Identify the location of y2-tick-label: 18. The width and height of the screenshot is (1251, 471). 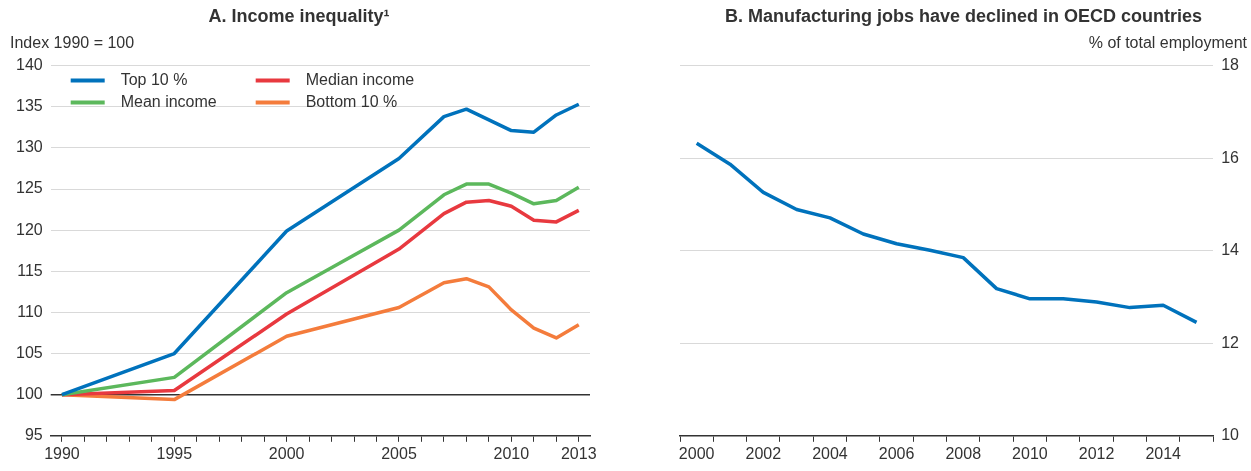
(1230, 65).